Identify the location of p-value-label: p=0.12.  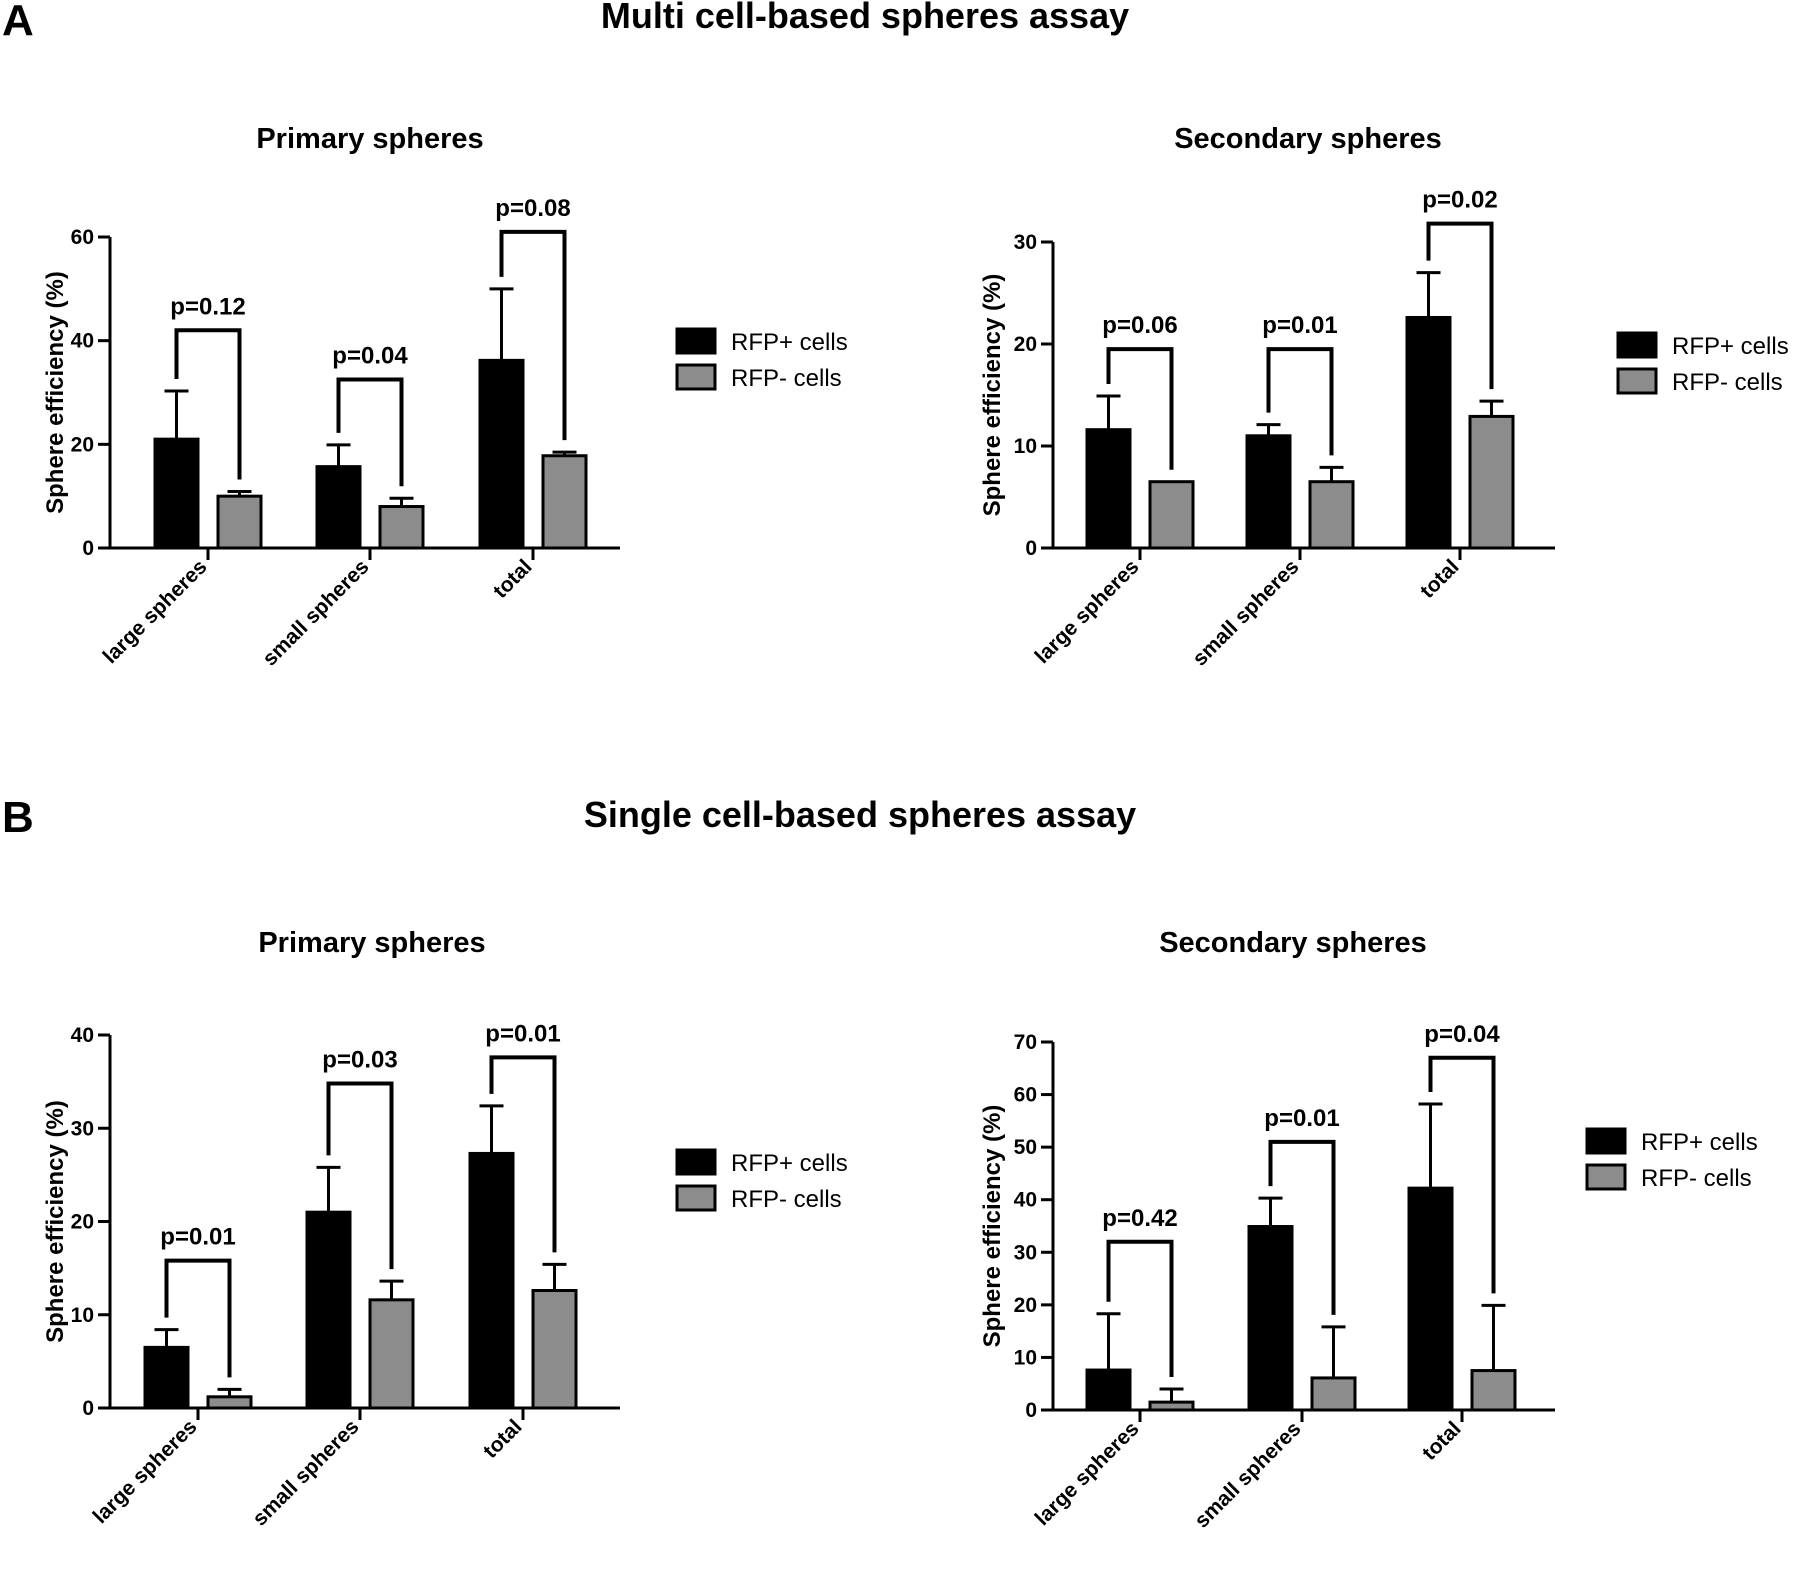
(207, 306).